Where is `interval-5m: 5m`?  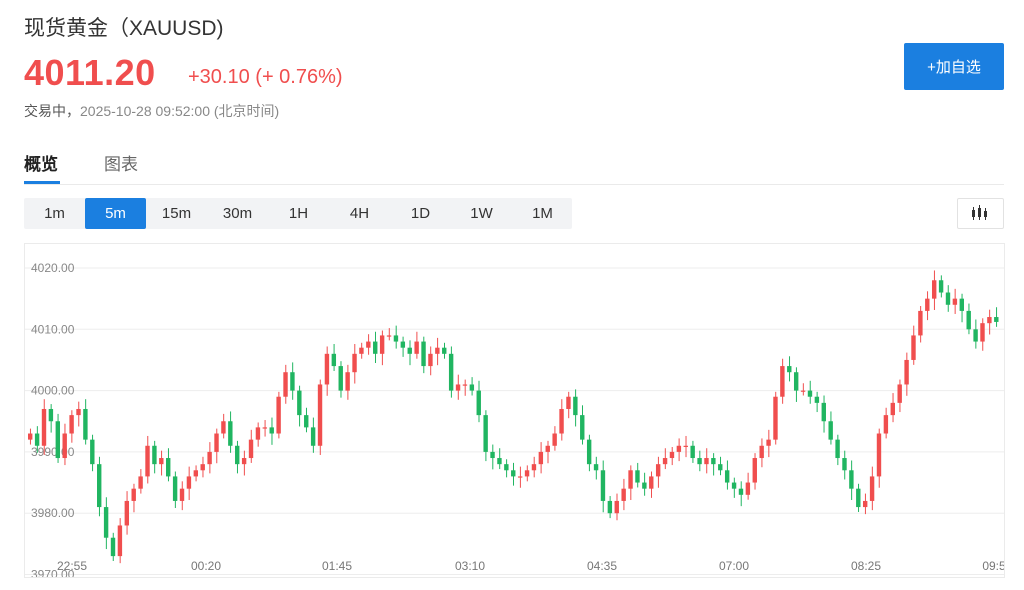
interval-5m: 5m is located at coordinates (115, 213).